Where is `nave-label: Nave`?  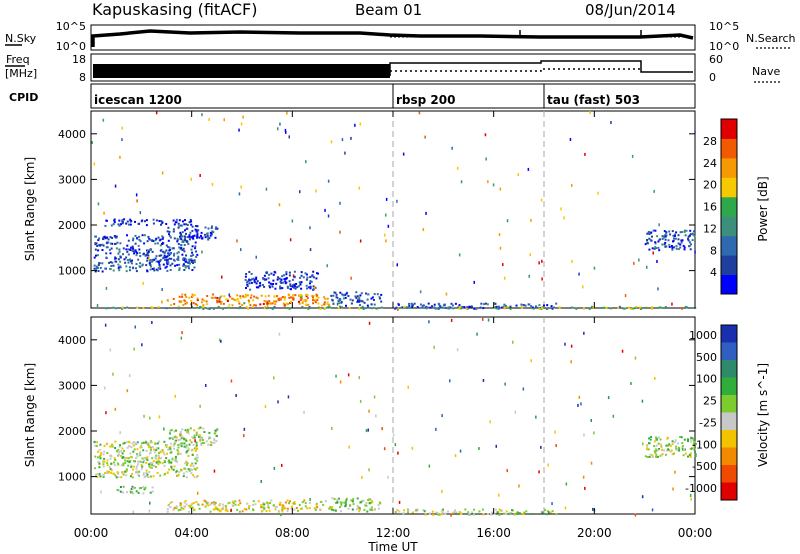
nave-label: Nave is located at coordinates (766, 71).